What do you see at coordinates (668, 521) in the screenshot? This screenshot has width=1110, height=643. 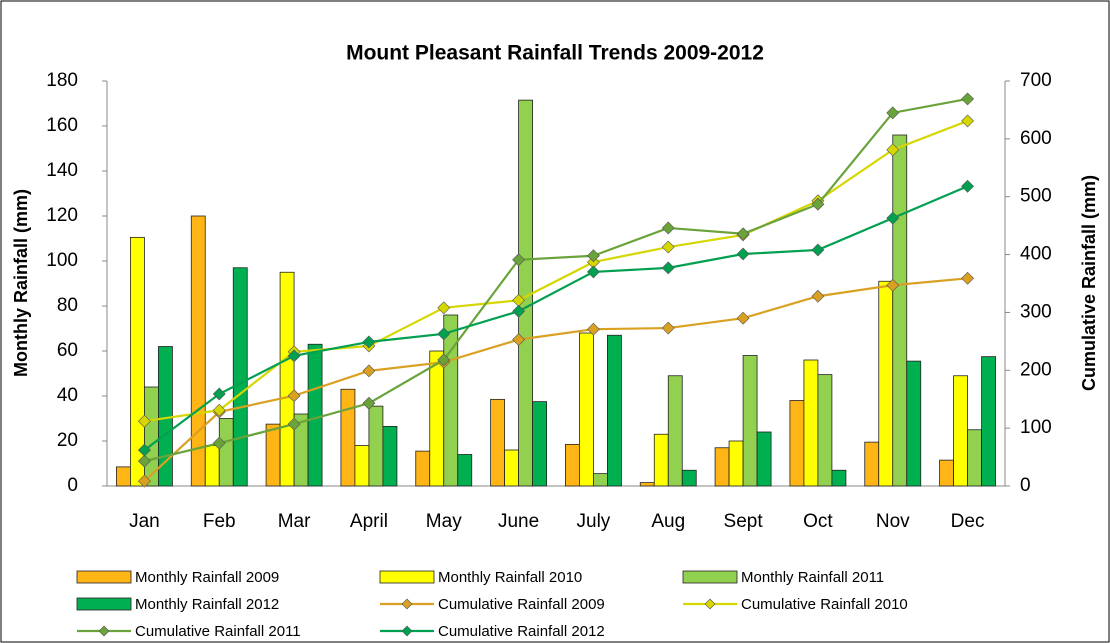 I see `x-tick-label: Aug` at bounding box center [668, 521].